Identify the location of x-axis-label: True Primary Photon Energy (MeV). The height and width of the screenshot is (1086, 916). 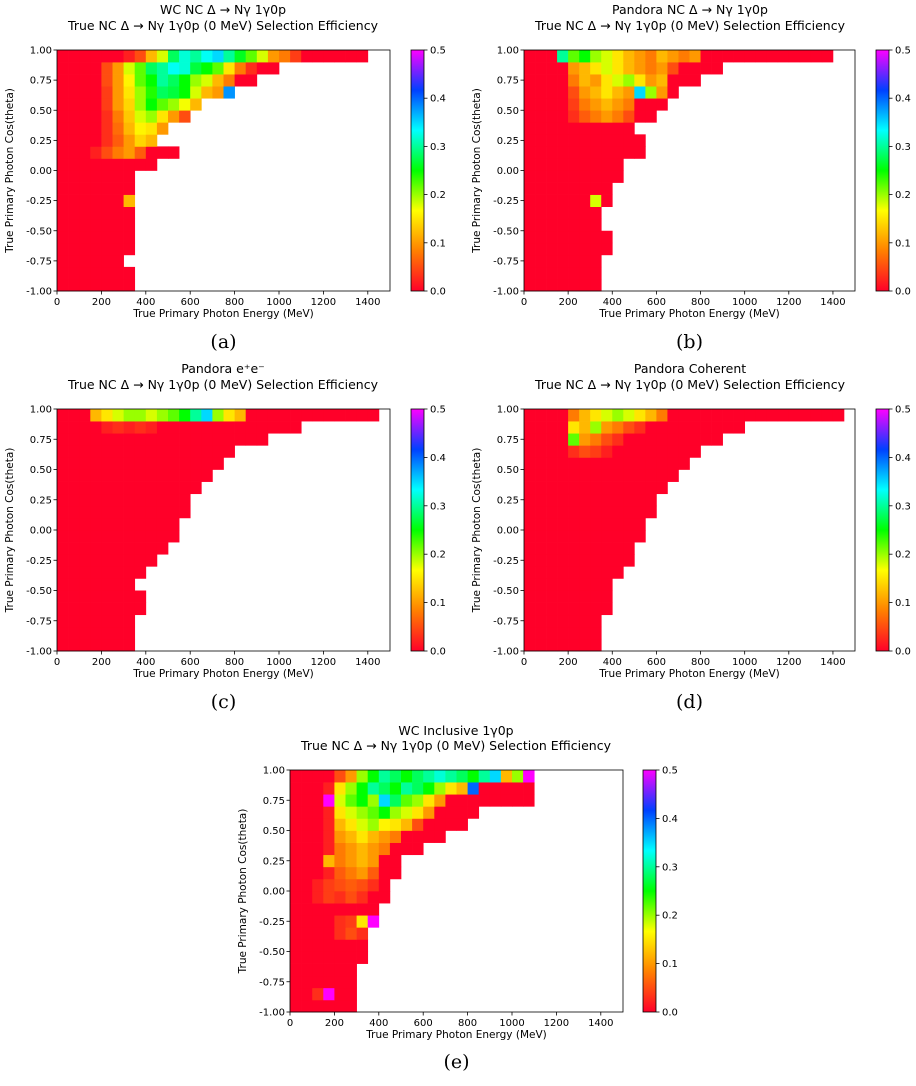
(456, 1035).